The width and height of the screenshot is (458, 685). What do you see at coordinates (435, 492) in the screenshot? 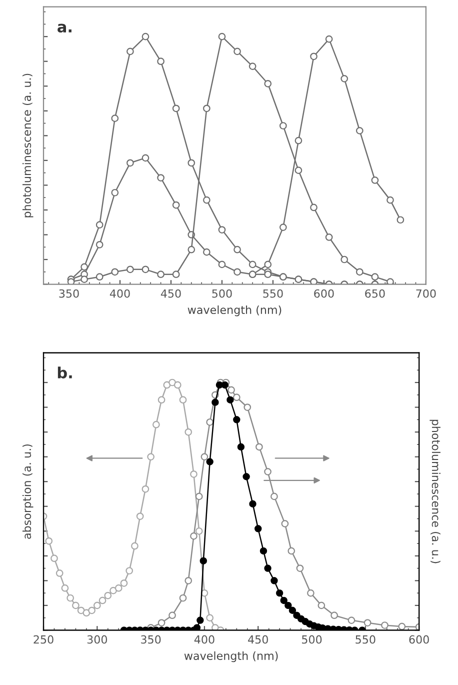
I see `y2-axis-title: photoluminescence (a. u.)` at bounding box center [435, 492].